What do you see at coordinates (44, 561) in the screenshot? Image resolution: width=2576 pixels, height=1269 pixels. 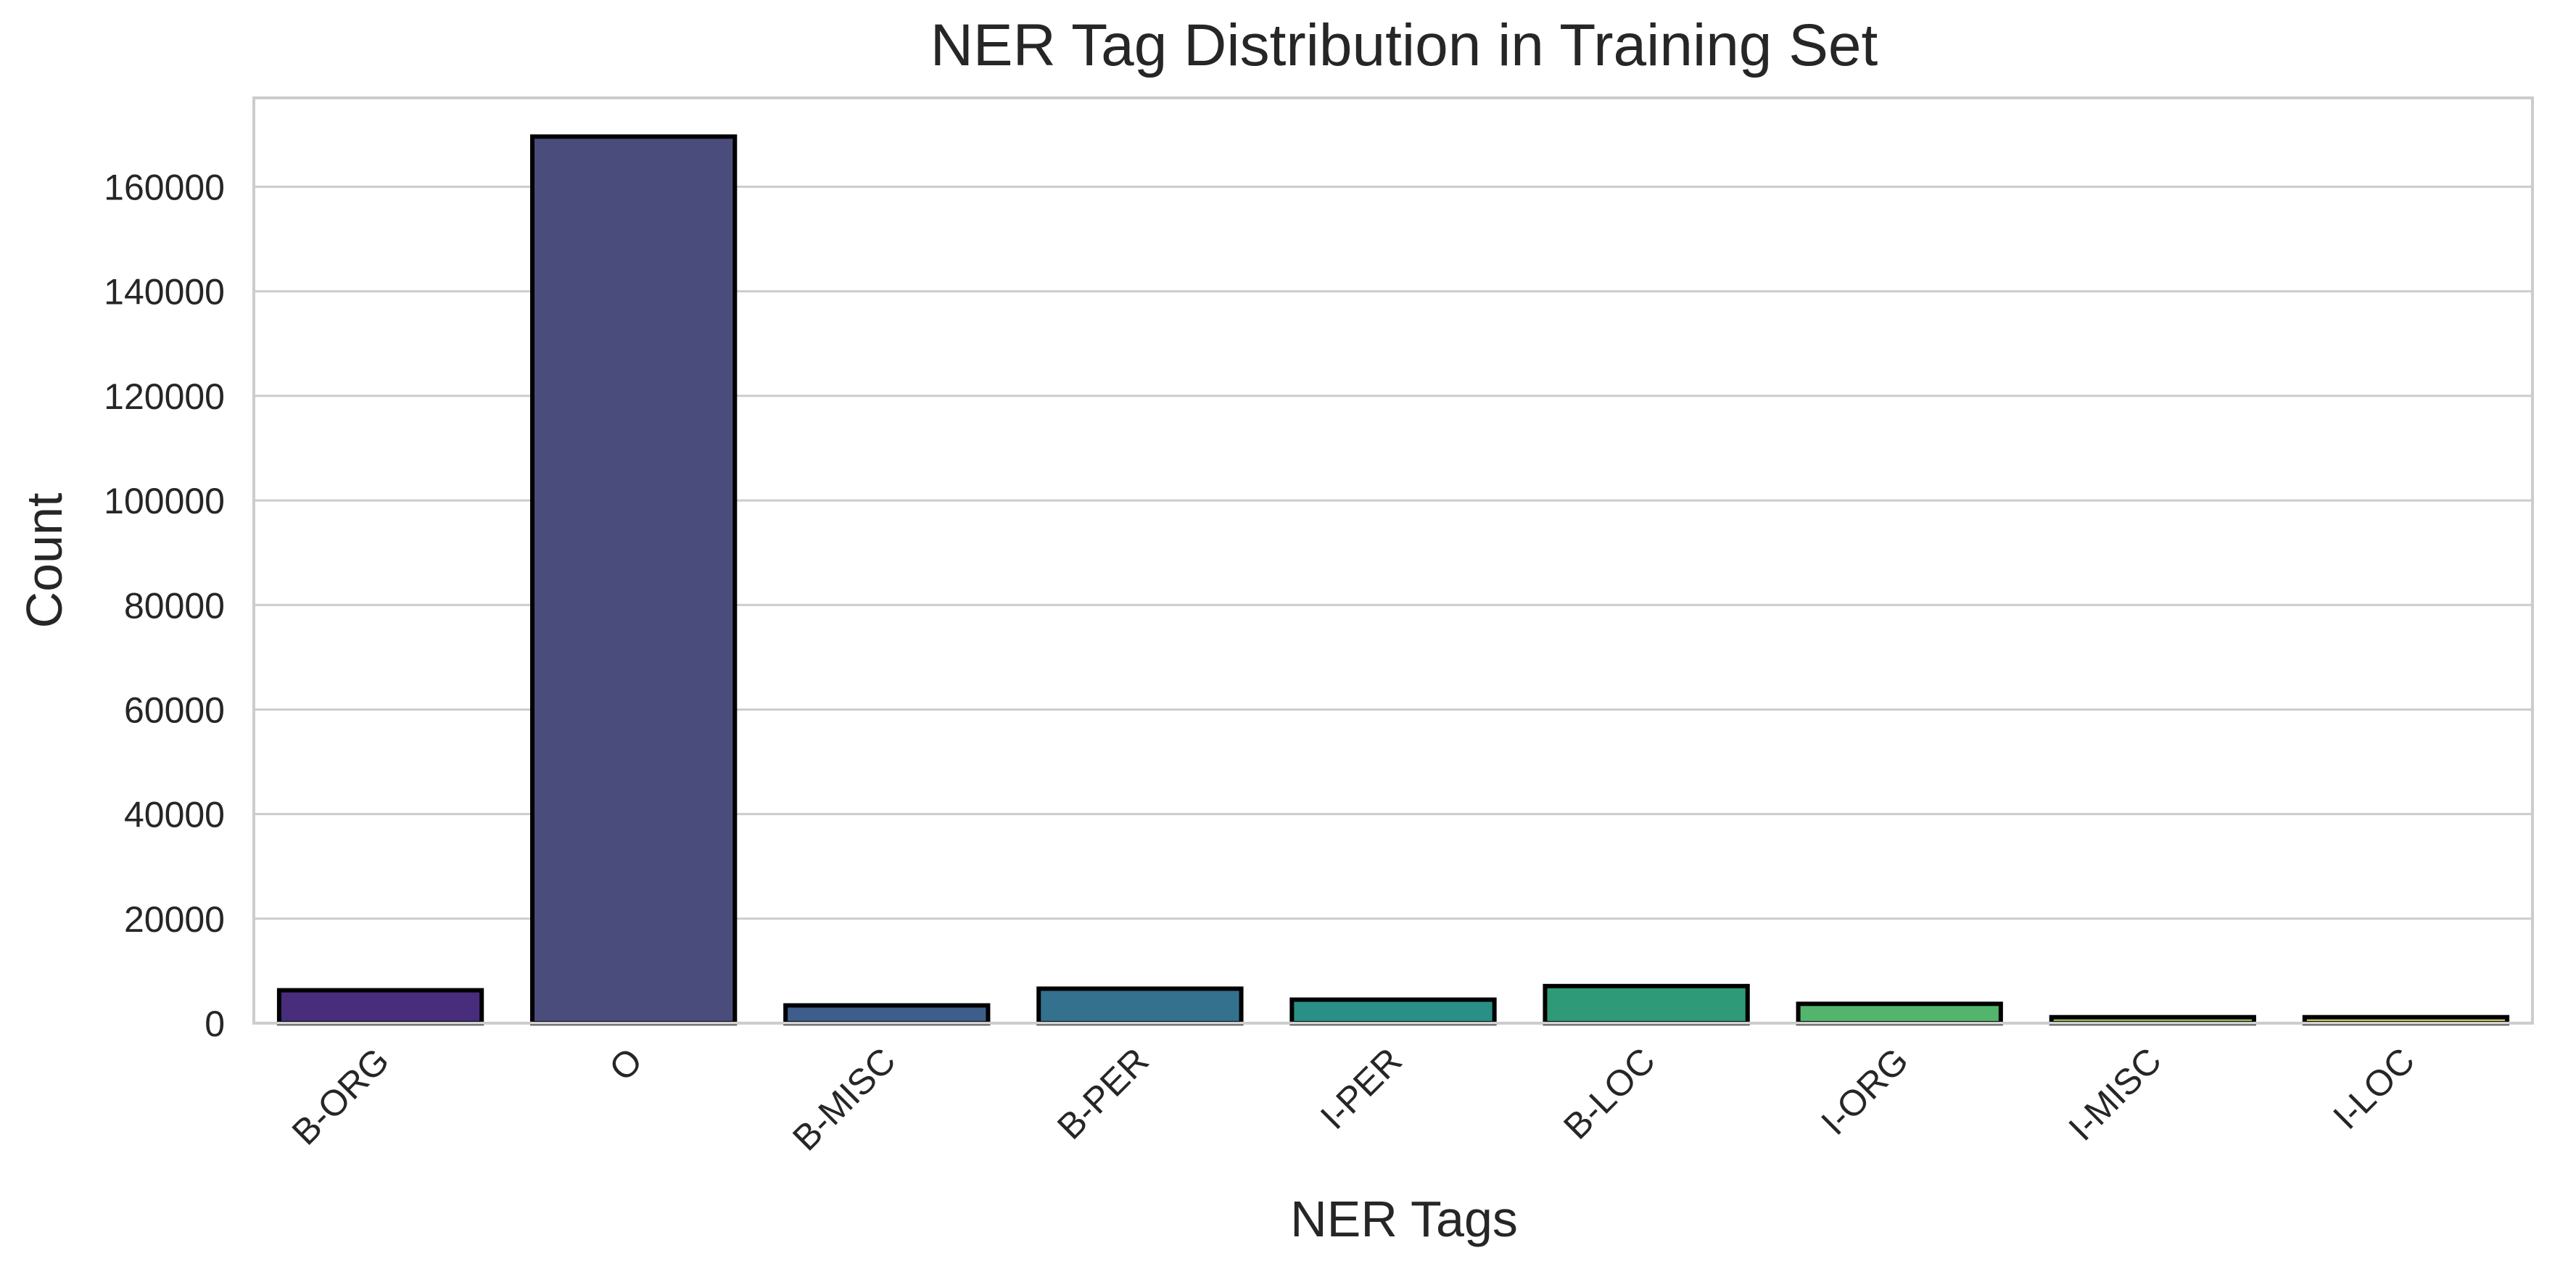 I see `y-axis-label: Count` at bounding box center [44, 561].